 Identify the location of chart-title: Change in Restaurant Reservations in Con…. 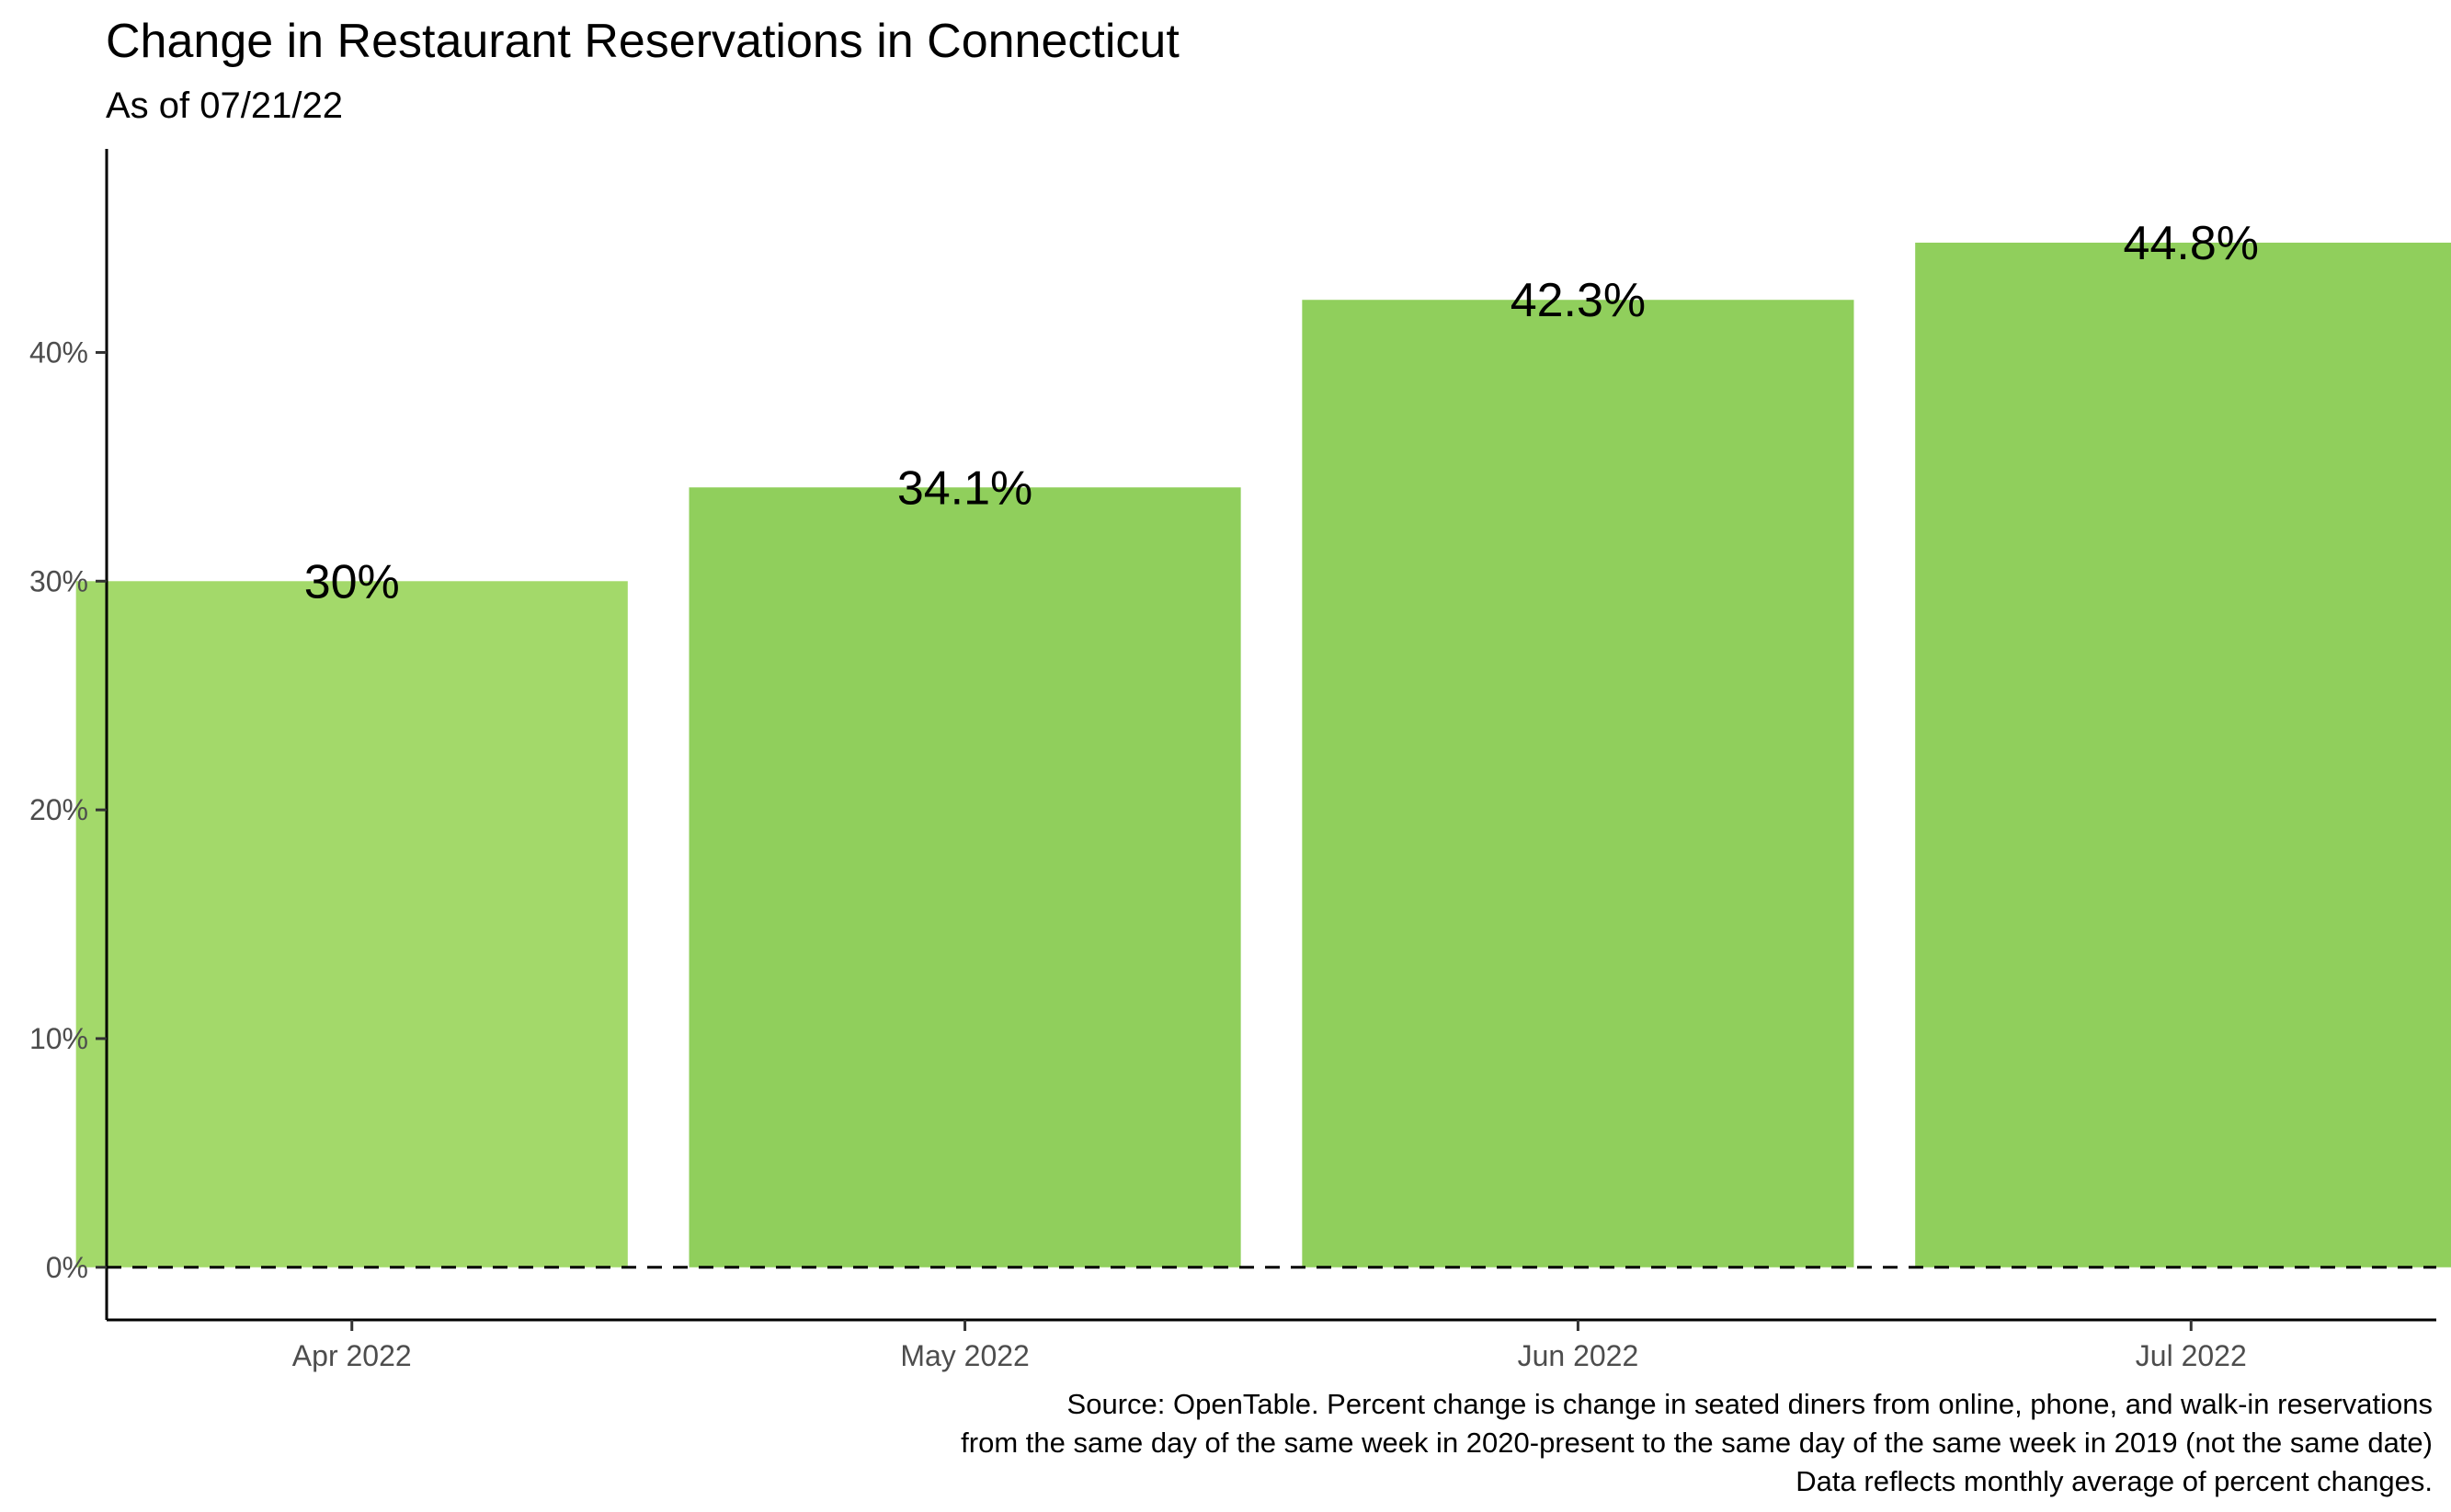
(643, 41).